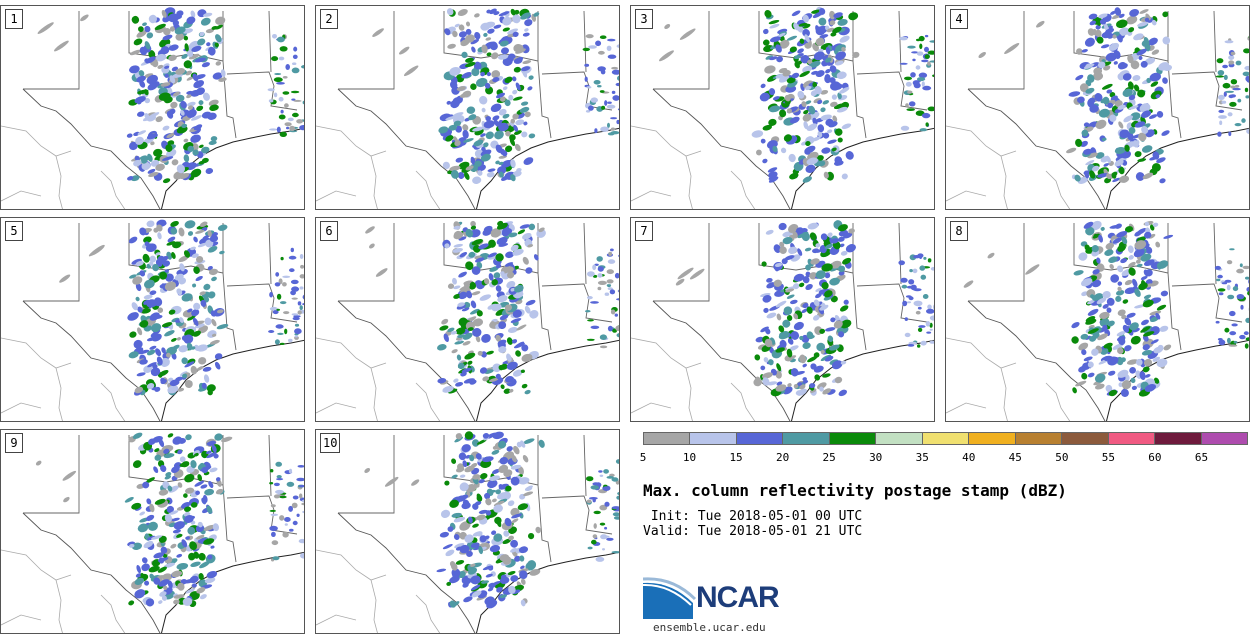 The width and height of the screenshot is (1260, 635). What do you see at coordinates (753, 531) in the screenshot?
I see `valid-time: Valid: Tue 2018-05-01 21 UTC` at bounding box center [753, 531].